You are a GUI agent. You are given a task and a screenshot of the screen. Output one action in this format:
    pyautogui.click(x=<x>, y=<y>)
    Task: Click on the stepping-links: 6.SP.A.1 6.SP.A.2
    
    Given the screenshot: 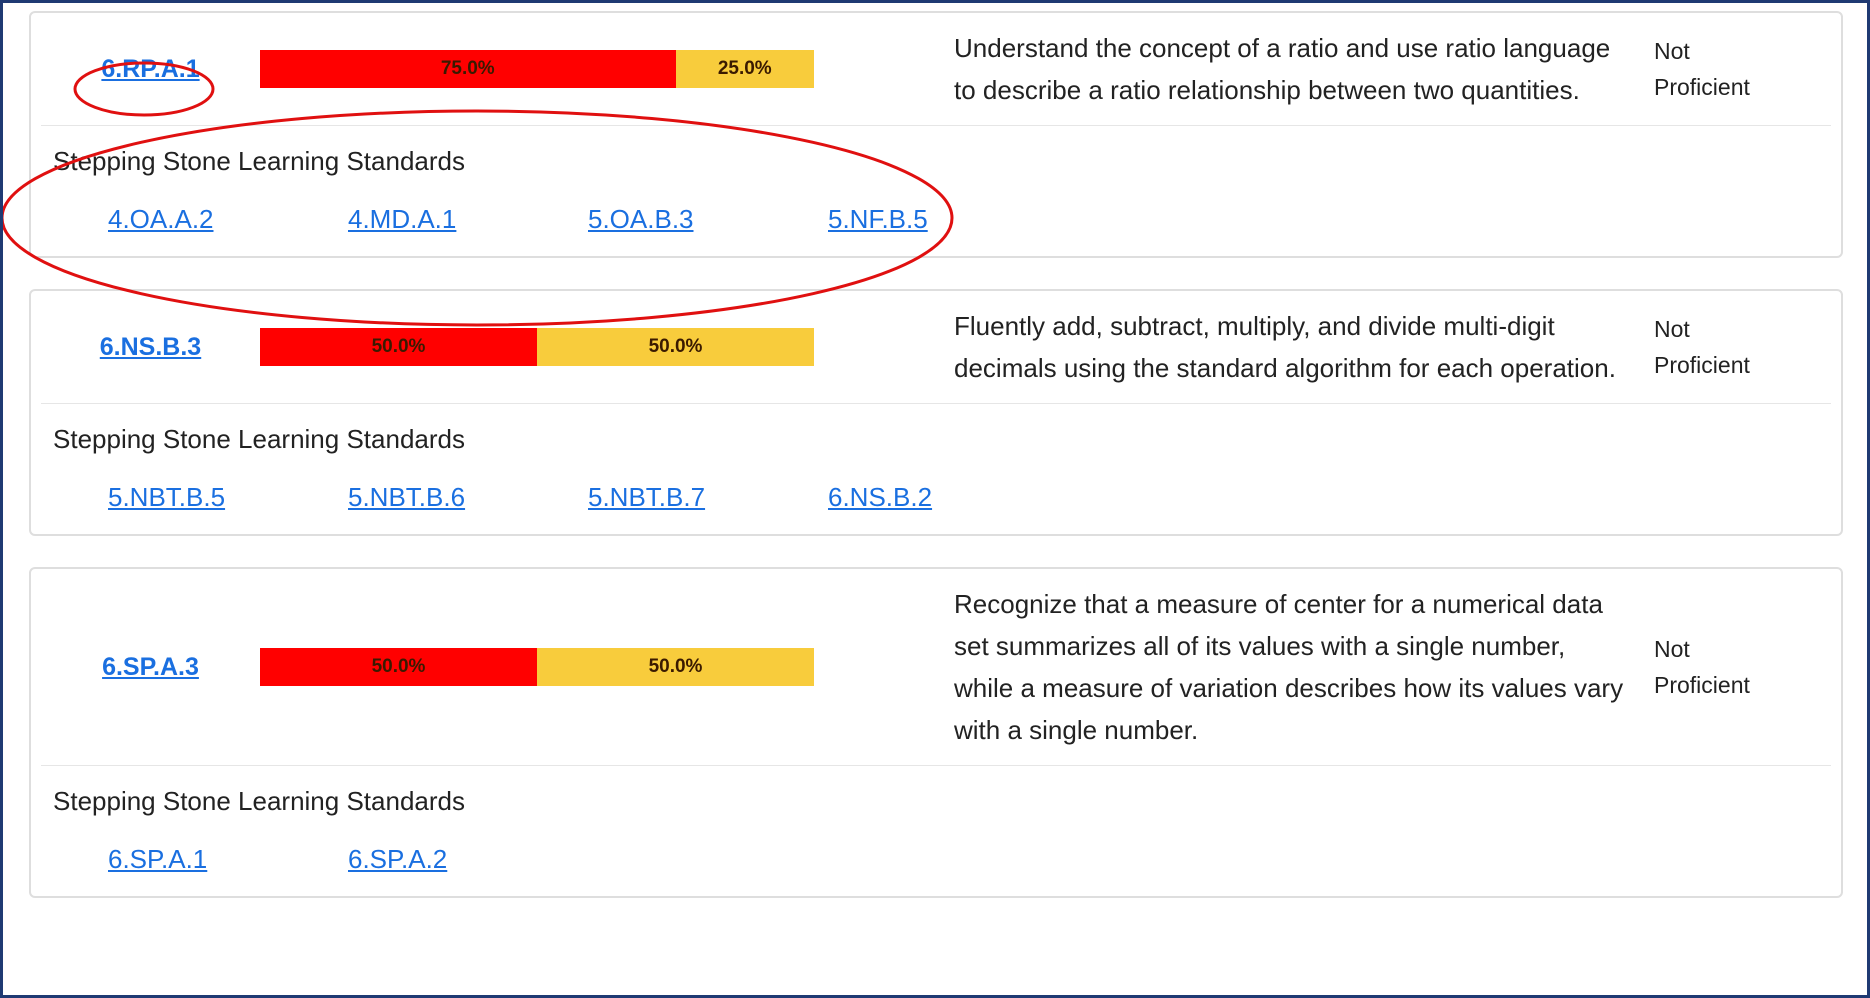 What is the action you would take?
    pyautogui.click(x=348, y=859)
    